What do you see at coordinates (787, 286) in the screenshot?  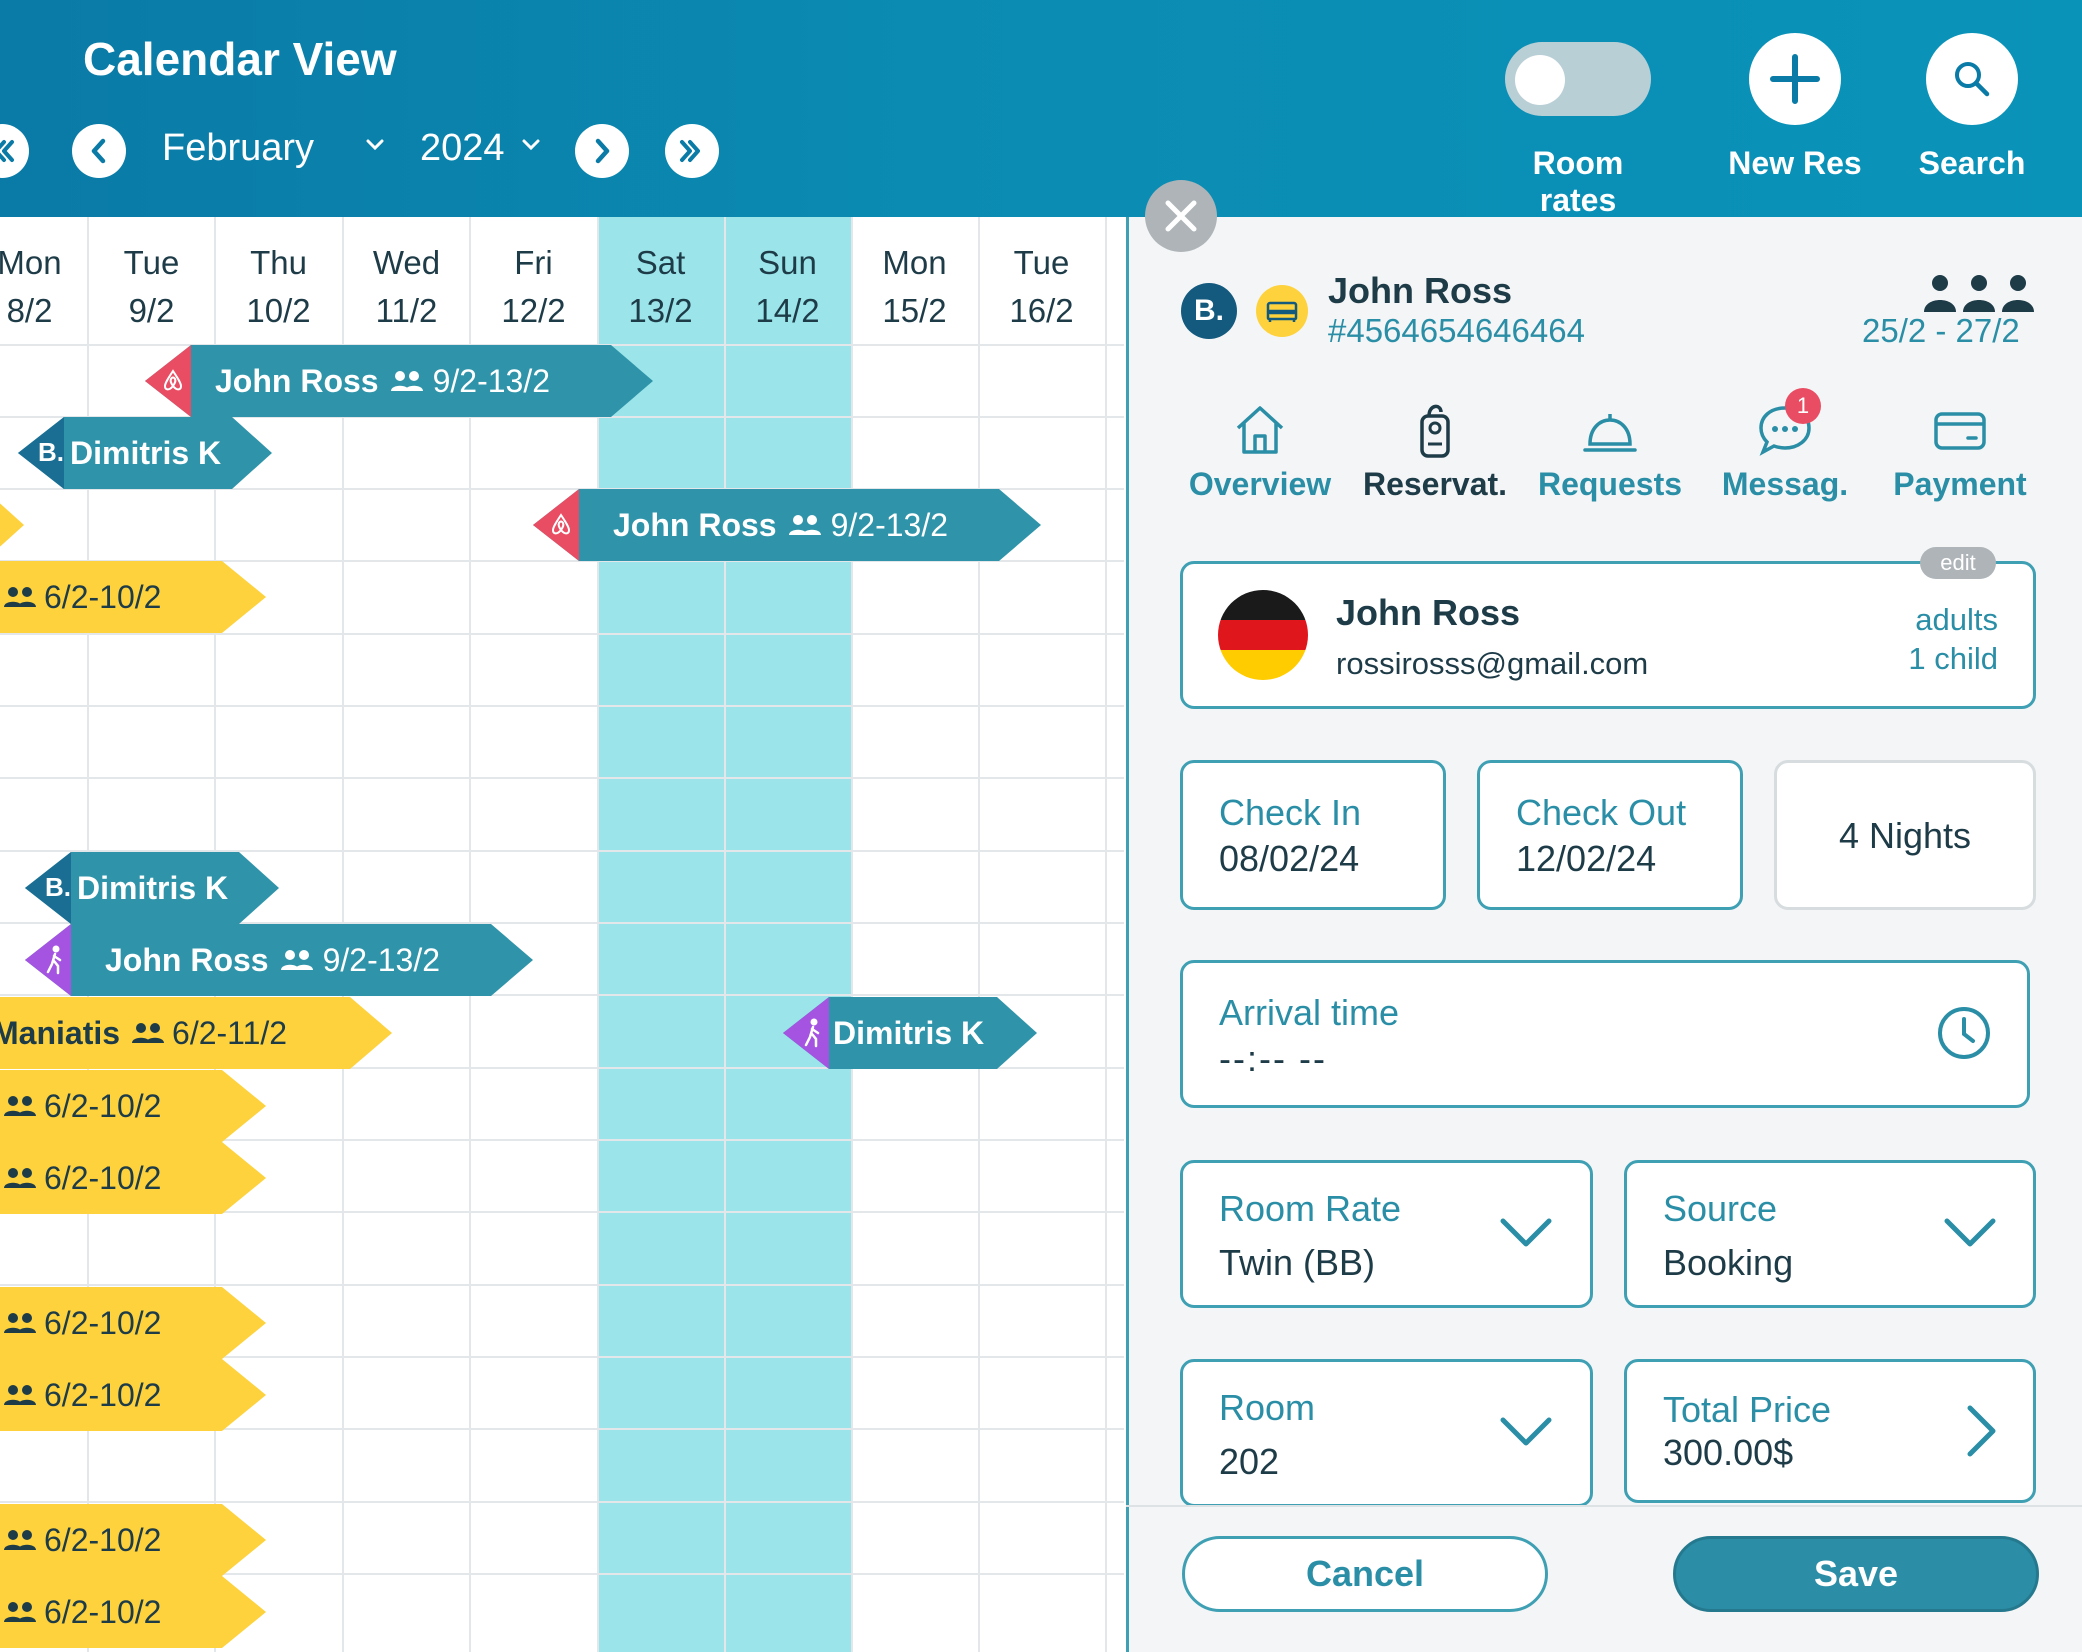 I see `day-header: Sun 14/2` at bounding box center [787, 286].